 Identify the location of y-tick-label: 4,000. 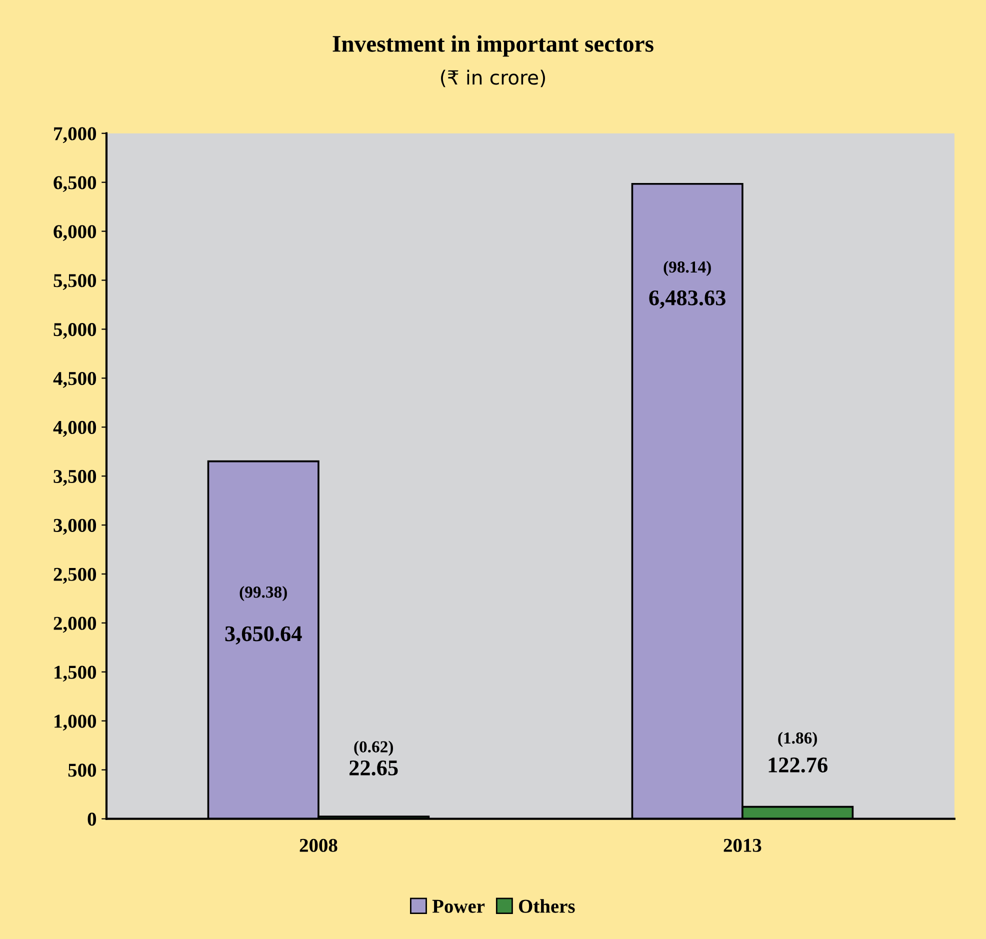
(74, 428).